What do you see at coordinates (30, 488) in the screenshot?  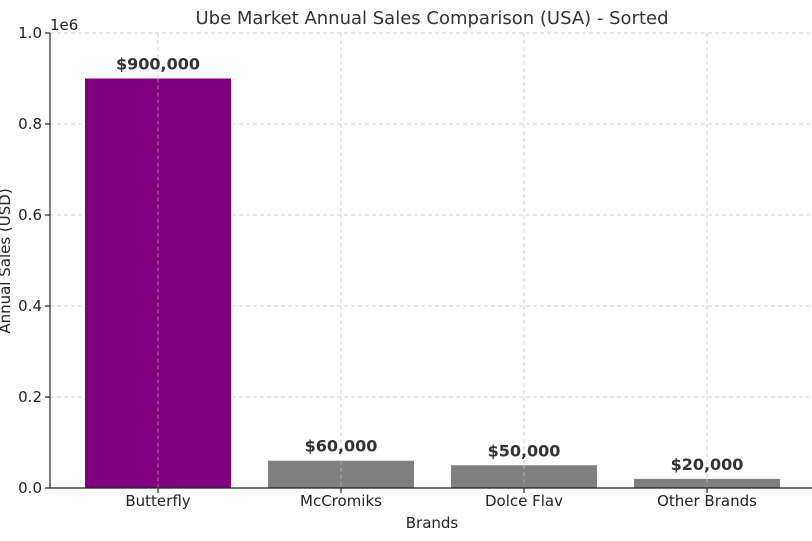 I see `y-tick-label: 0.0` at bounding box center [30, 488].